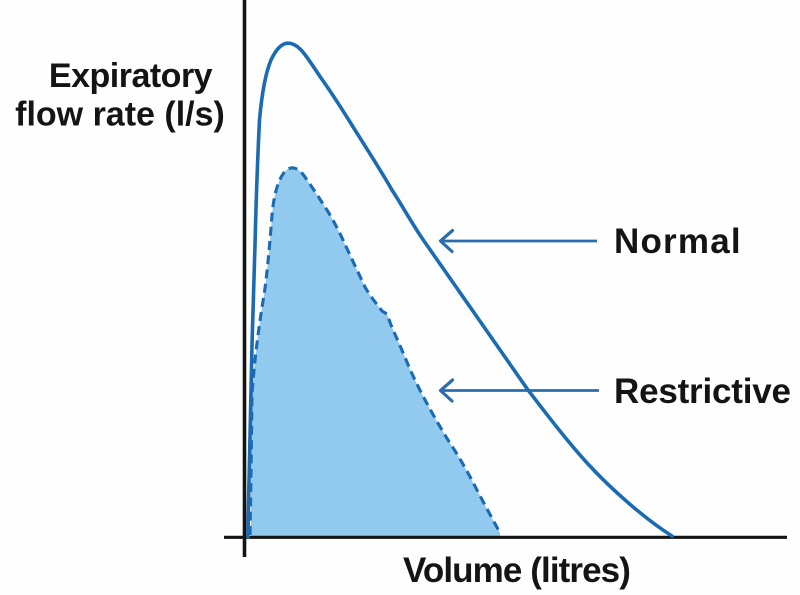 This screenshot has width=800, height=595. I want to click on svg-text: Expiratory, so click(131, 76).